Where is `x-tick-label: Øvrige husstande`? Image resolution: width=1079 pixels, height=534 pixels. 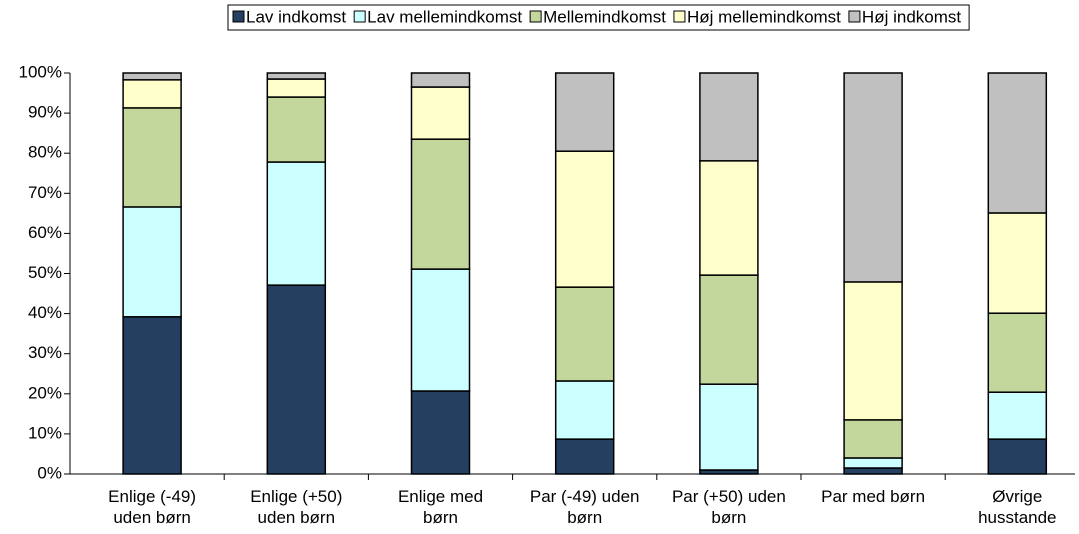
x-tick-label: Øvrige husstande is located at coordinates (1017, 507).